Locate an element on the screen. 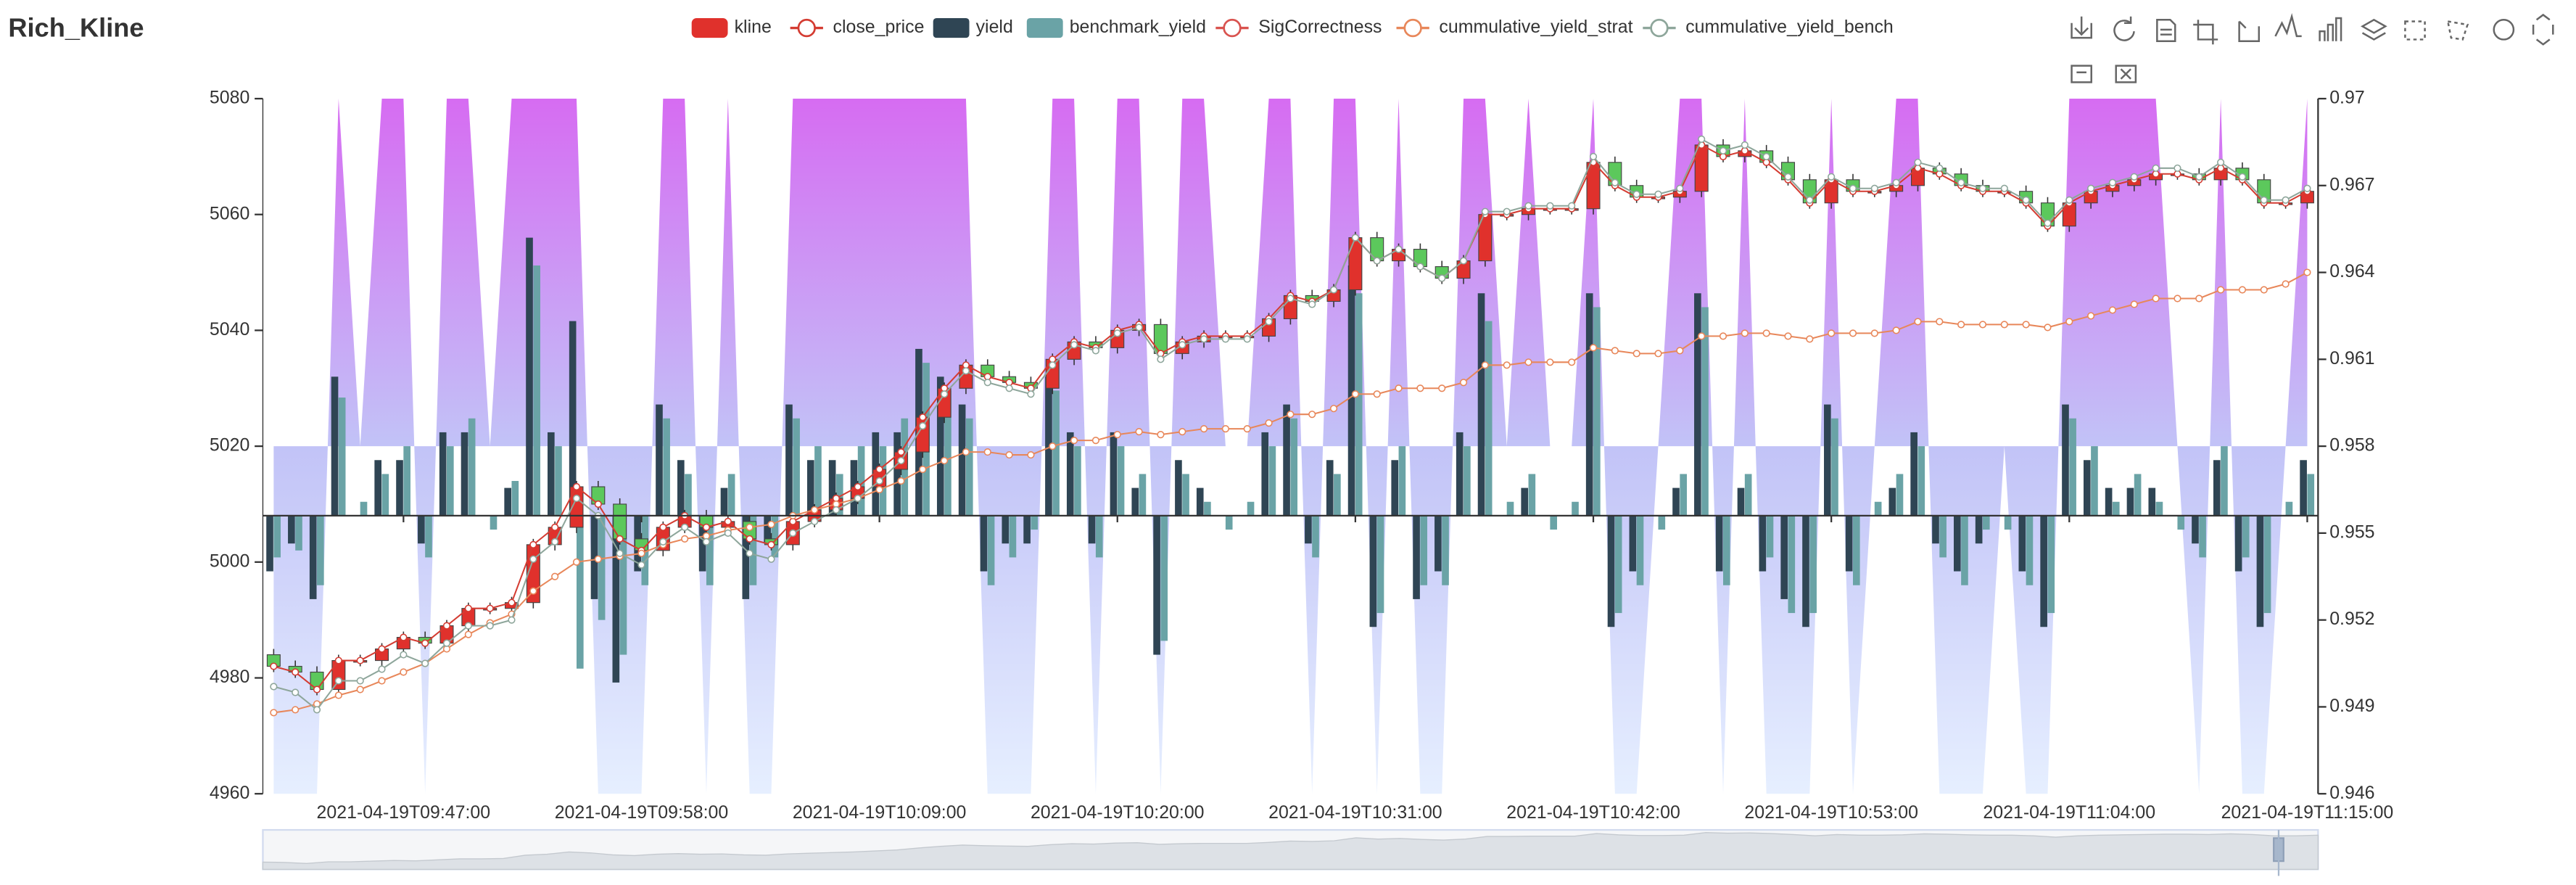 This screenshot has width=2576, height=885. y2-tick-label: 0.946 is located at coordinates (2351, 793).